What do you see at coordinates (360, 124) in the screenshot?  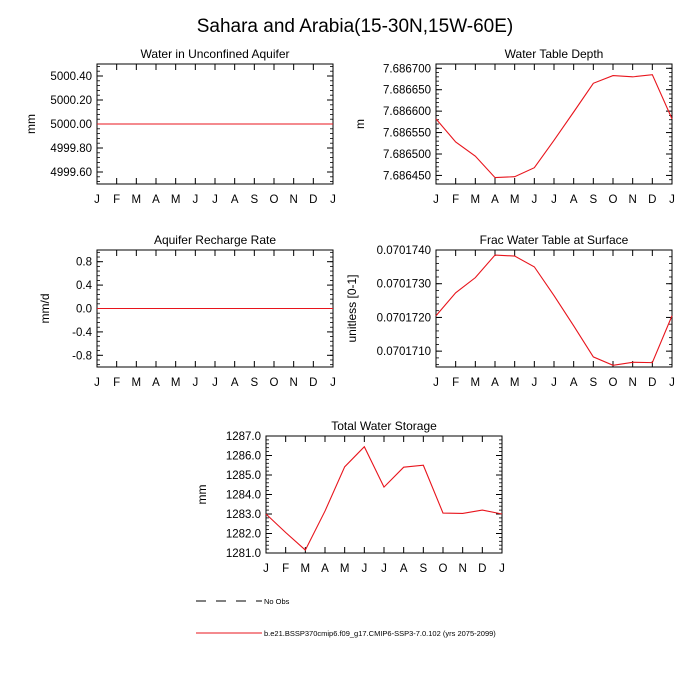 I see `y-axis-label: m` at bounding box center [360, 124].